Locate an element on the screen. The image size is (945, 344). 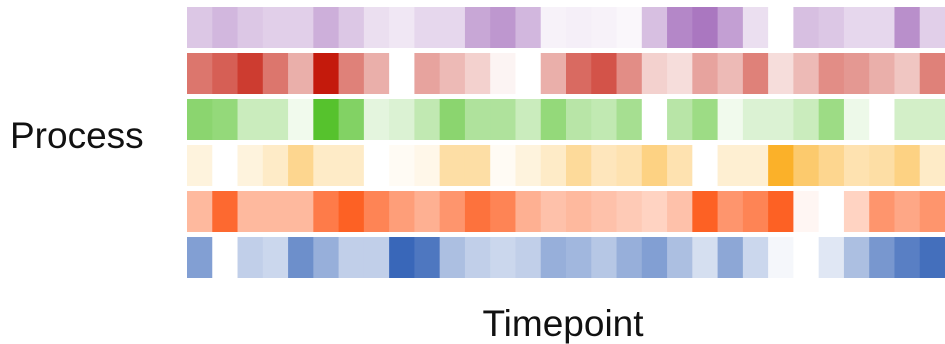
heatmap-cell-r1-c28 is located at coordinates (882, 27).